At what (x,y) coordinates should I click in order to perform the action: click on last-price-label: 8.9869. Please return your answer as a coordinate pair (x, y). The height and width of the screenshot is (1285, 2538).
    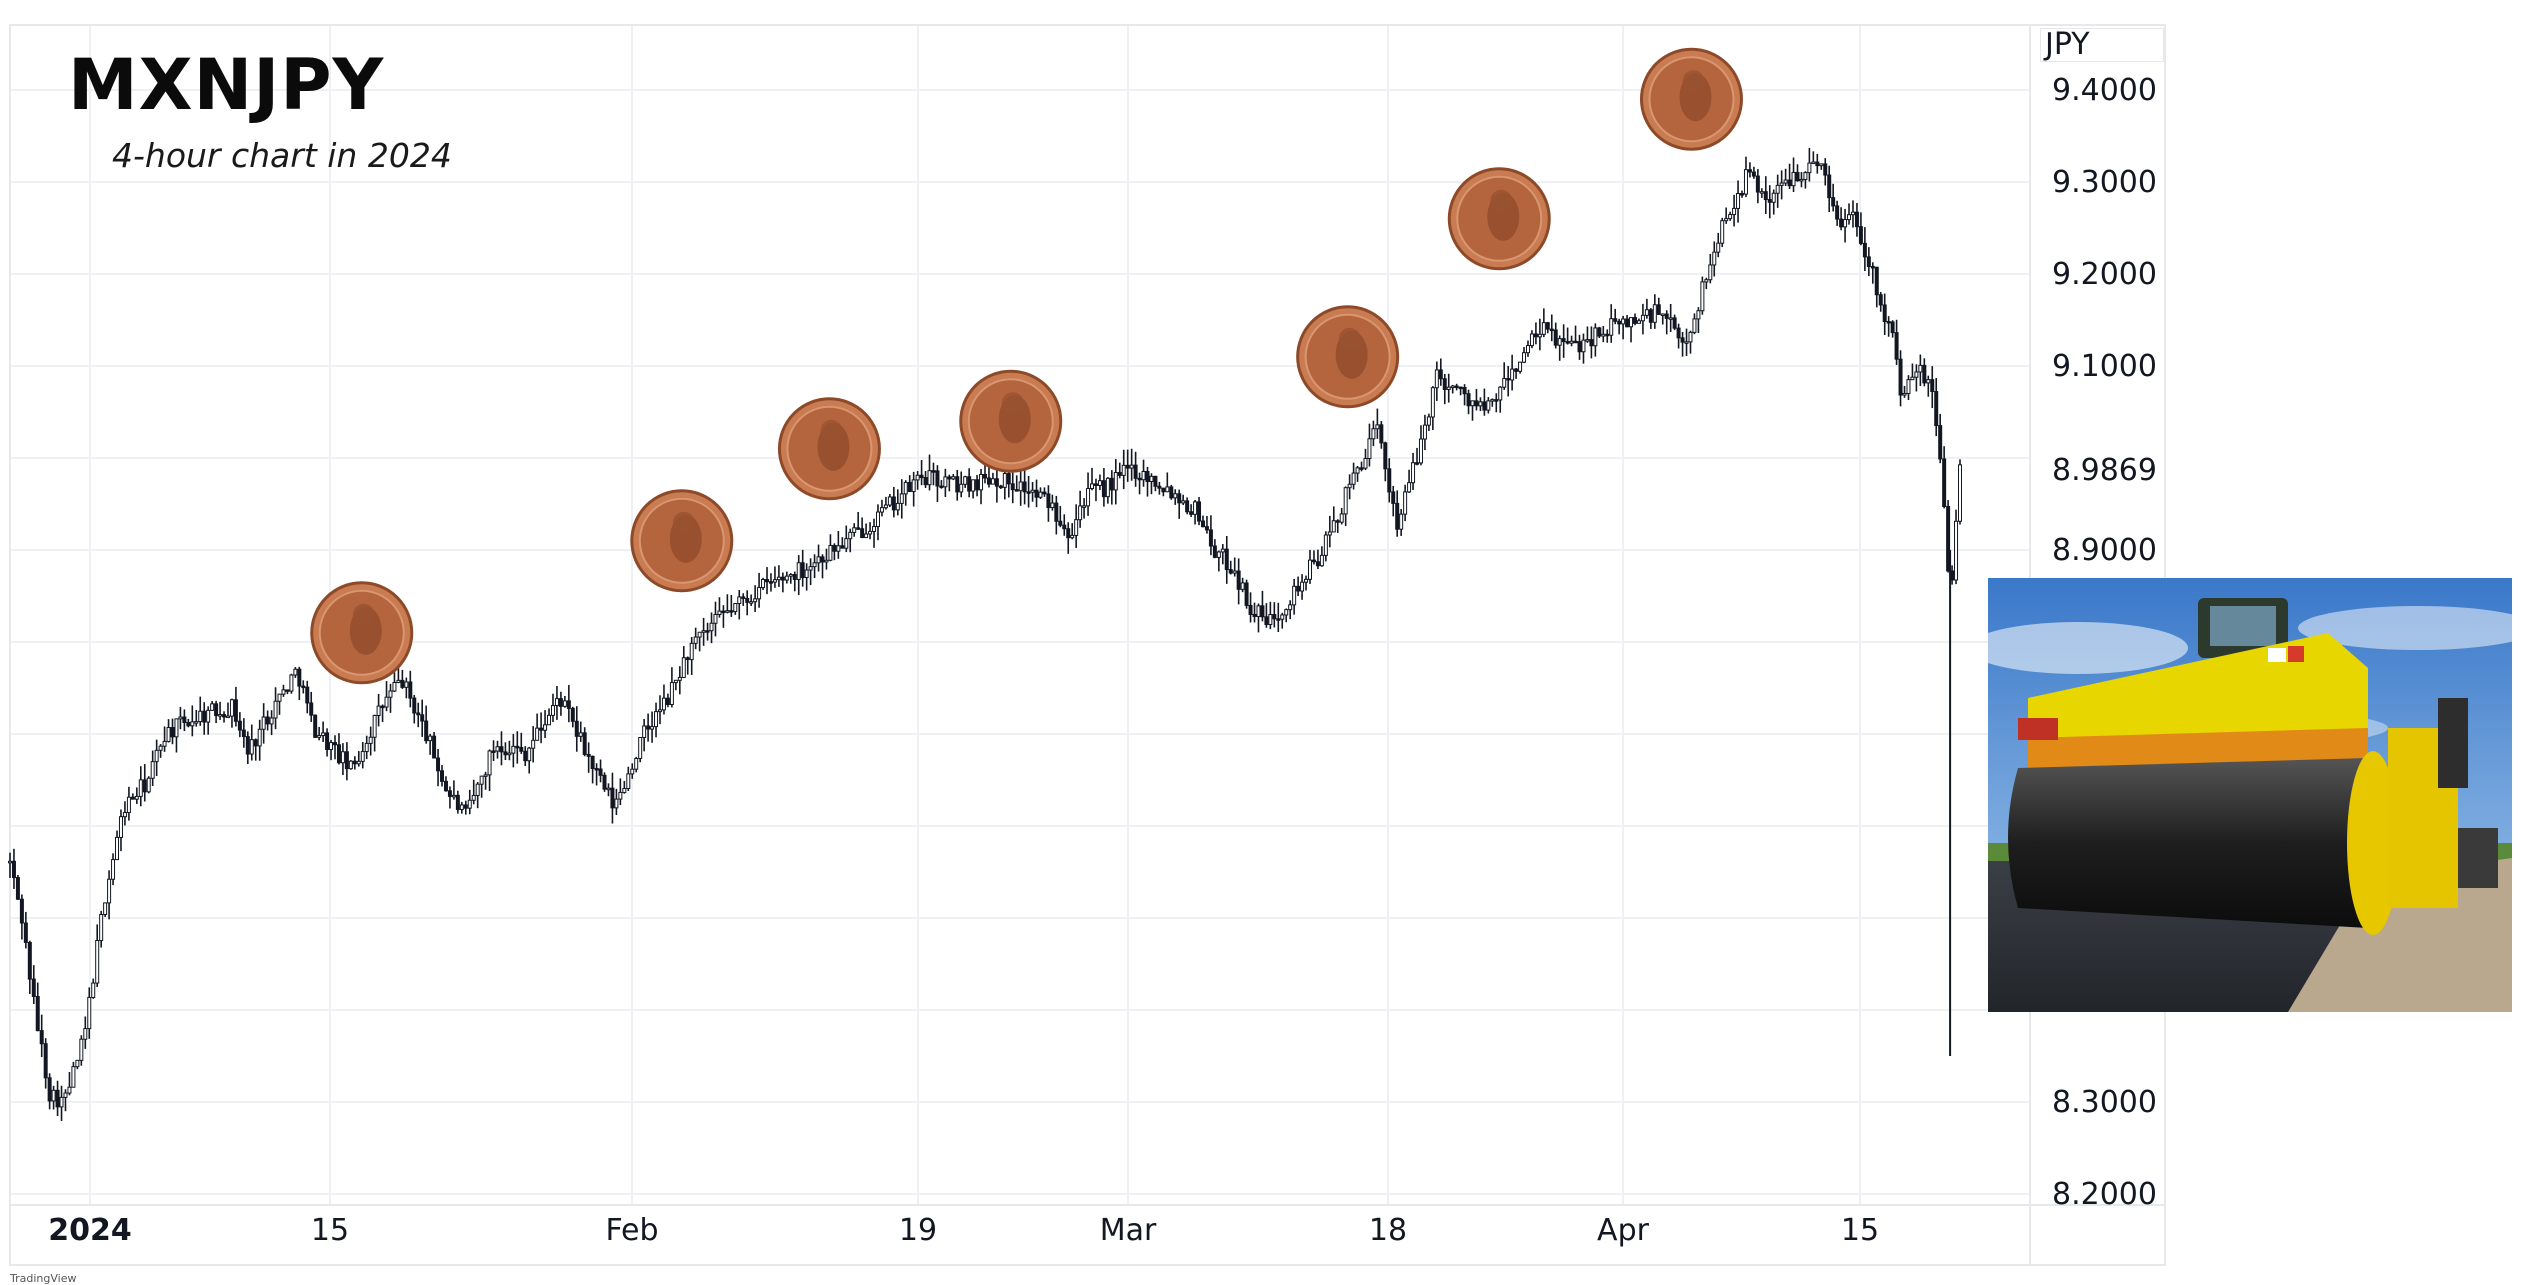
    Looking at the image, I should click on (2104, 470).